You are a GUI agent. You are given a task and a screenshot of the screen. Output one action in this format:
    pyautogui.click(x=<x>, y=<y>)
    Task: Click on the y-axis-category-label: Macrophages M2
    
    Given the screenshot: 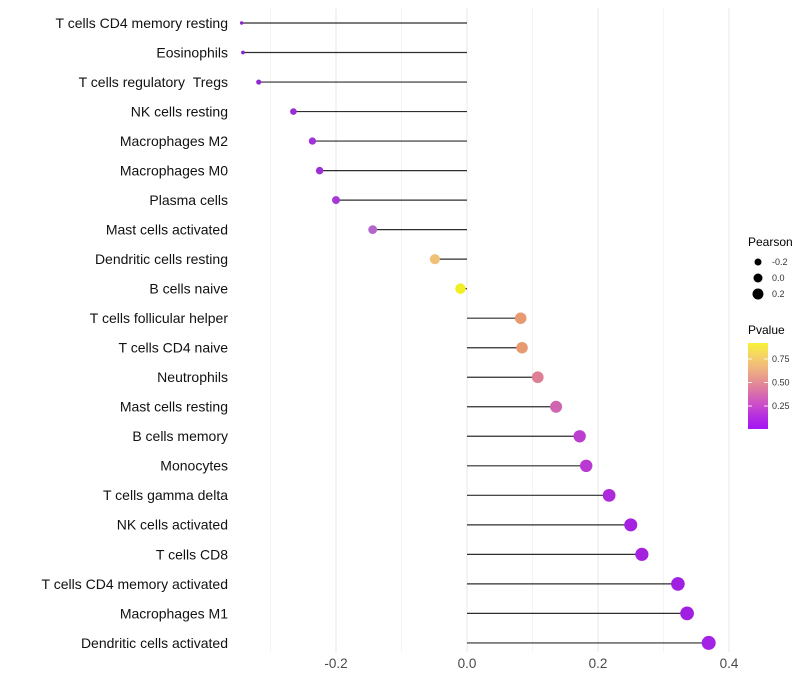 What is the action you would take?
    pyautogui.click(x=174, y=141)
    